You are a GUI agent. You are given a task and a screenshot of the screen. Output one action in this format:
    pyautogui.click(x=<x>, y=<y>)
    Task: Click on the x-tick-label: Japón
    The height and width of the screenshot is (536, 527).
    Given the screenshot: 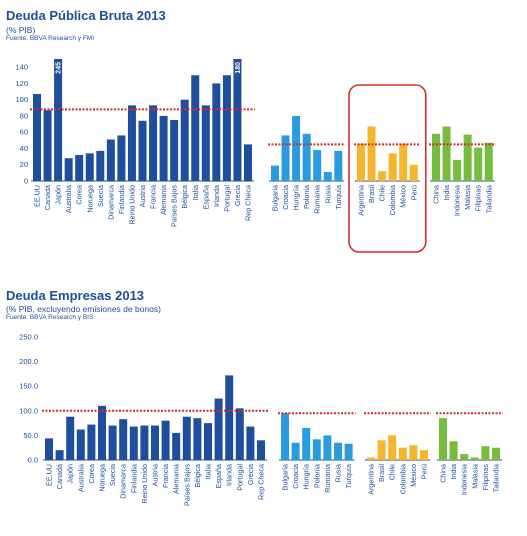 What is the action you would take?
    pyautogui.click(x=58, y=195)
    